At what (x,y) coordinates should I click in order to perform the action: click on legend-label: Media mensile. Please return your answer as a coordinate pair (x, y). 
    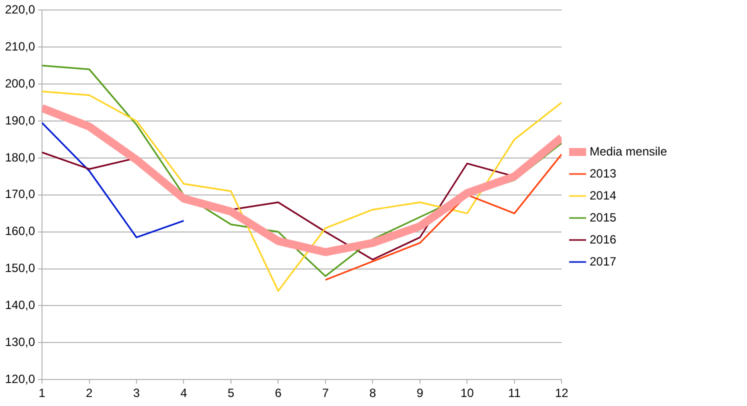
    Looking at the image, I should click on (629, 151).